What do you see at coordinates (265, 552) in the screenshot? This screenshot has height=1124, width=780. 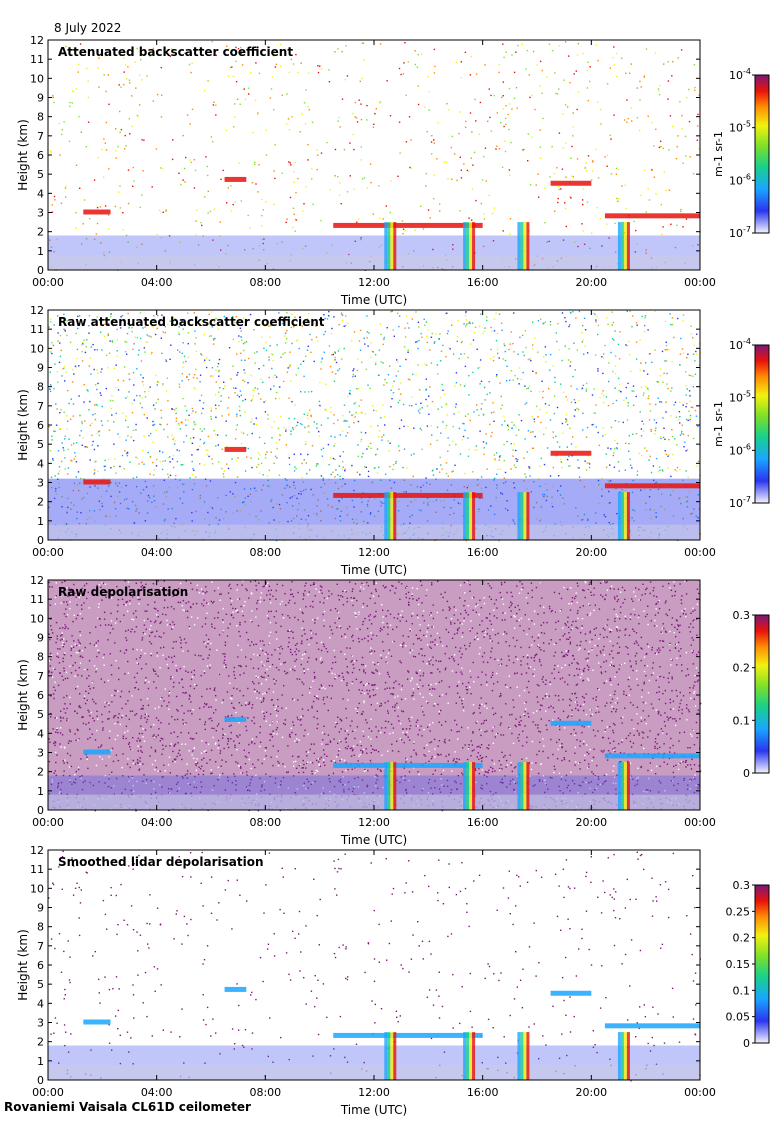 I see `x-tick-label: 08:00` at bounding box center [265, 552].